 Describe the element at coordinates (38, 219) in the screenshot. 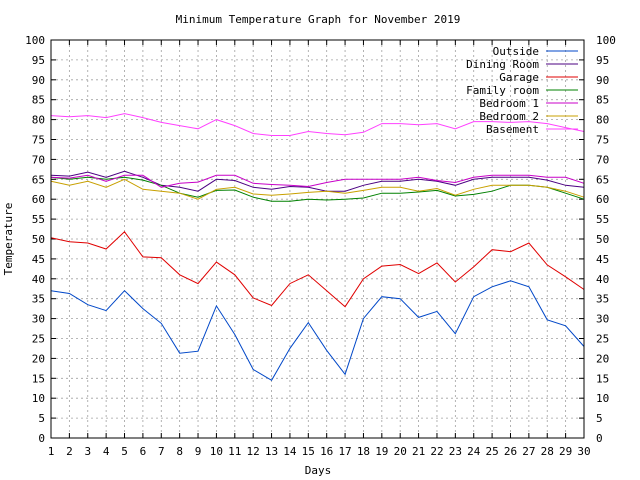

I see `y-tick-label-left: 55` at that location.